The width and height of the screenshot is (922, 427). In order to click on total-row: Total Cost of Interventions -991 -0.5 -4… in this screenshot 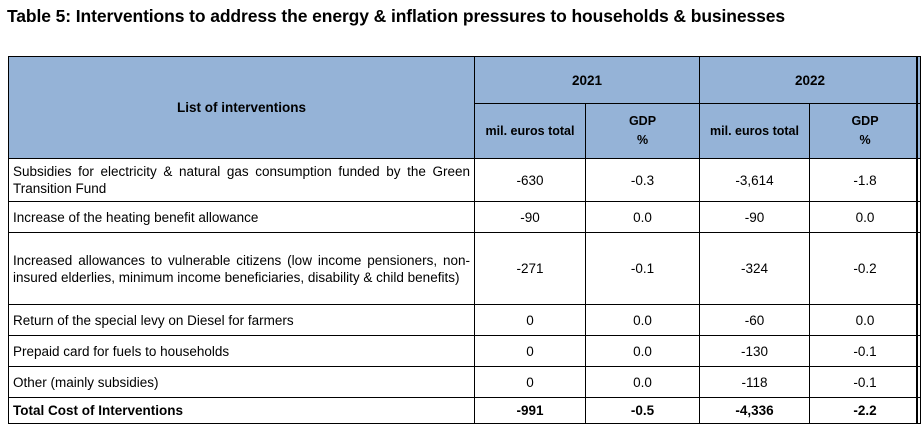, I will do `click(464, 410)`.